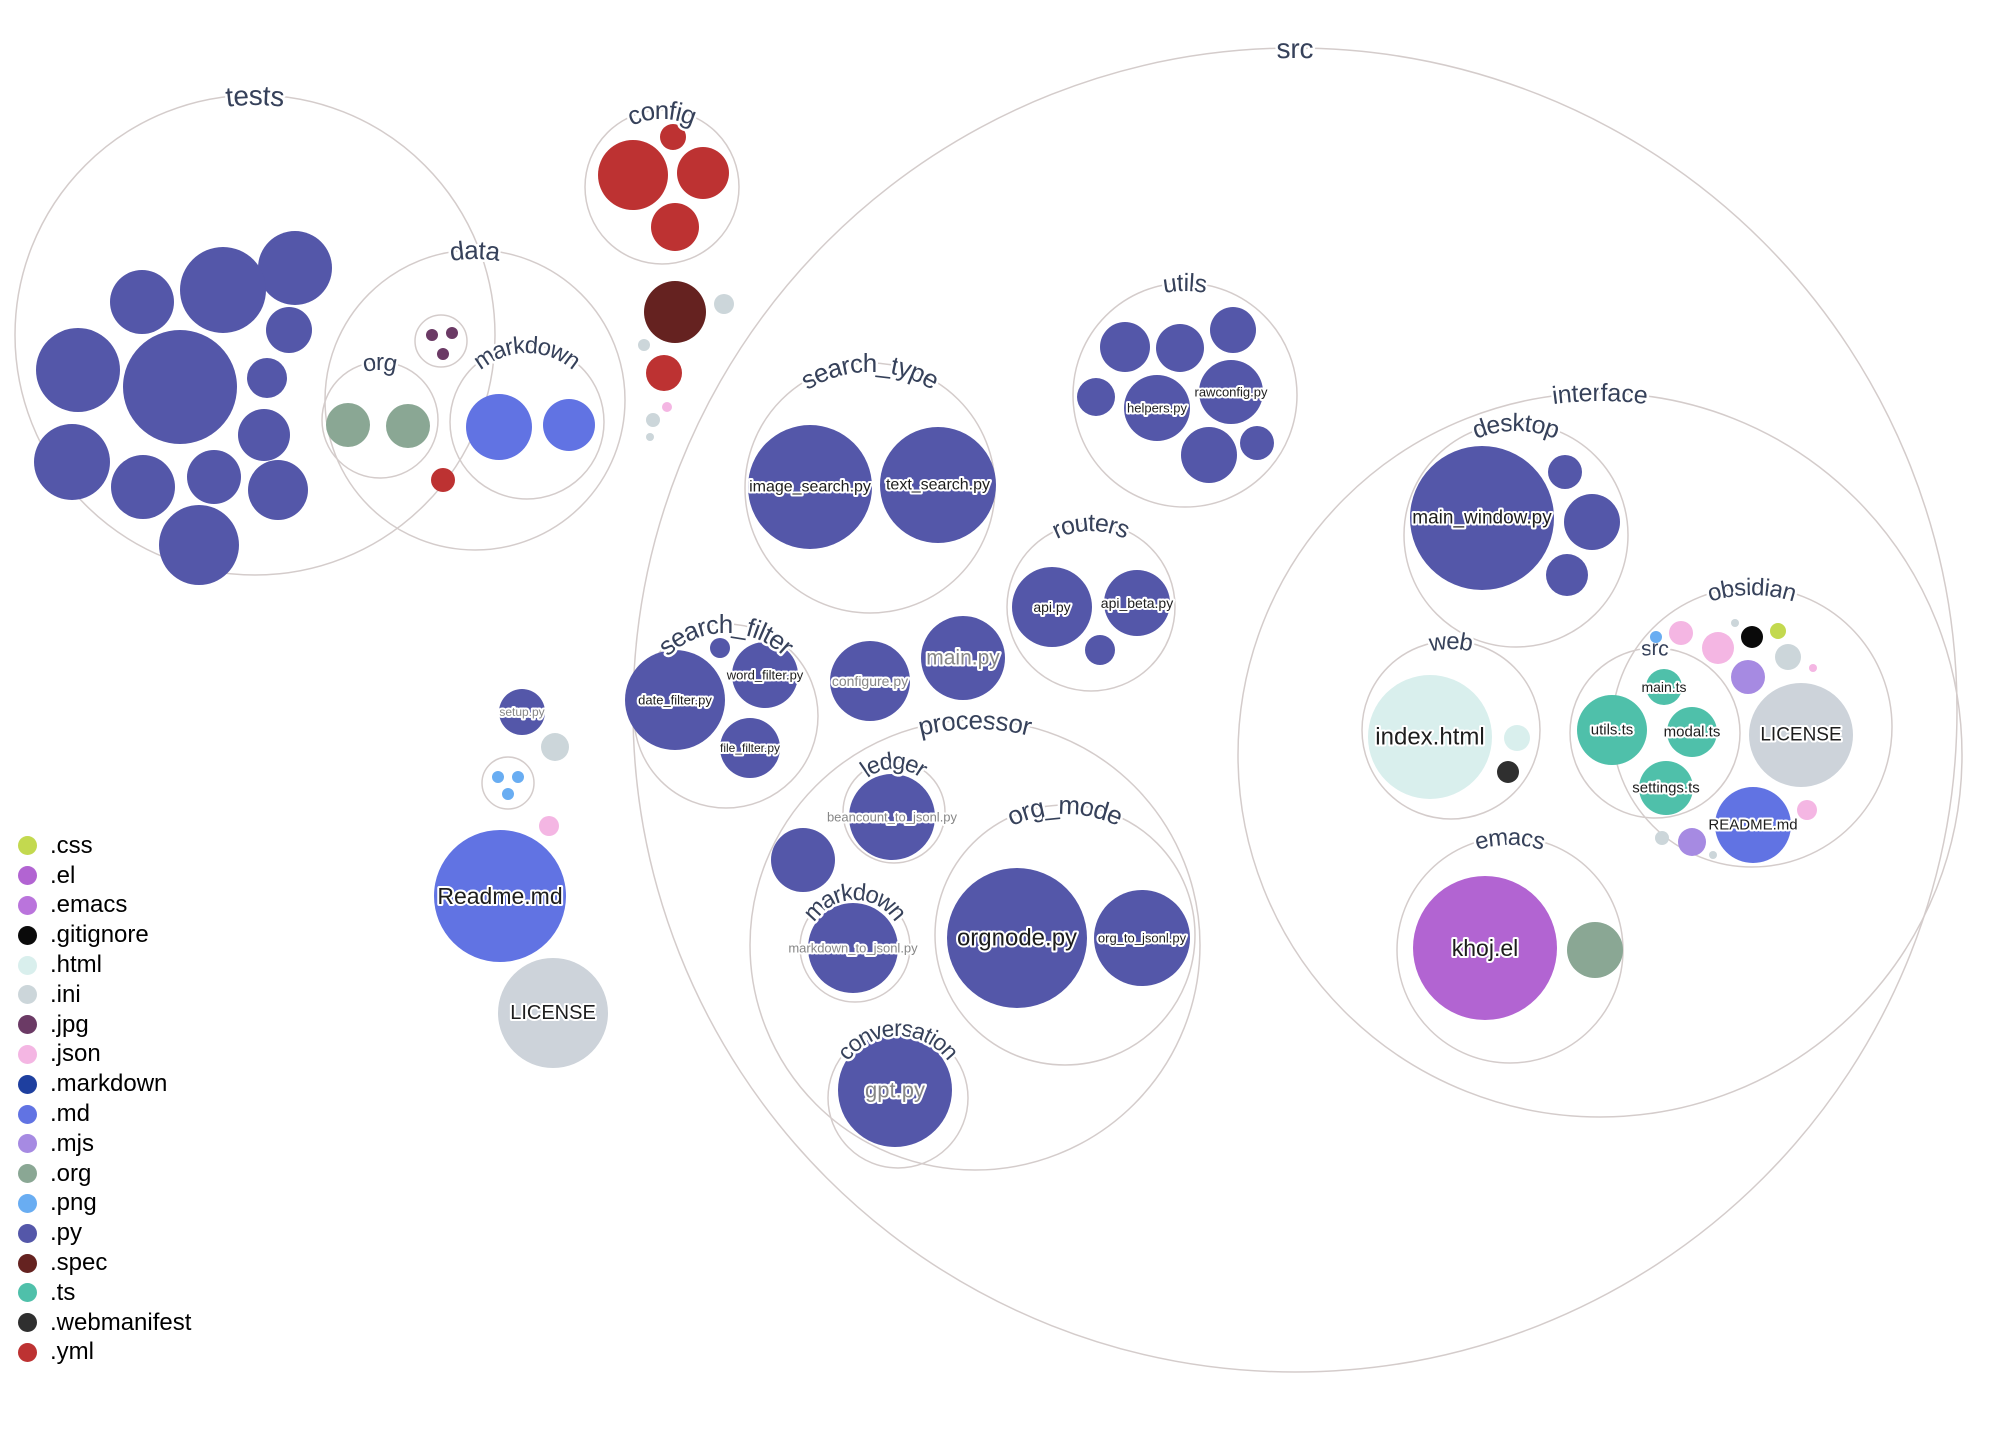  Describe the element at coordinates (1600, 394) in the screenshot. I see `dir-label-interface: interface` at that location.